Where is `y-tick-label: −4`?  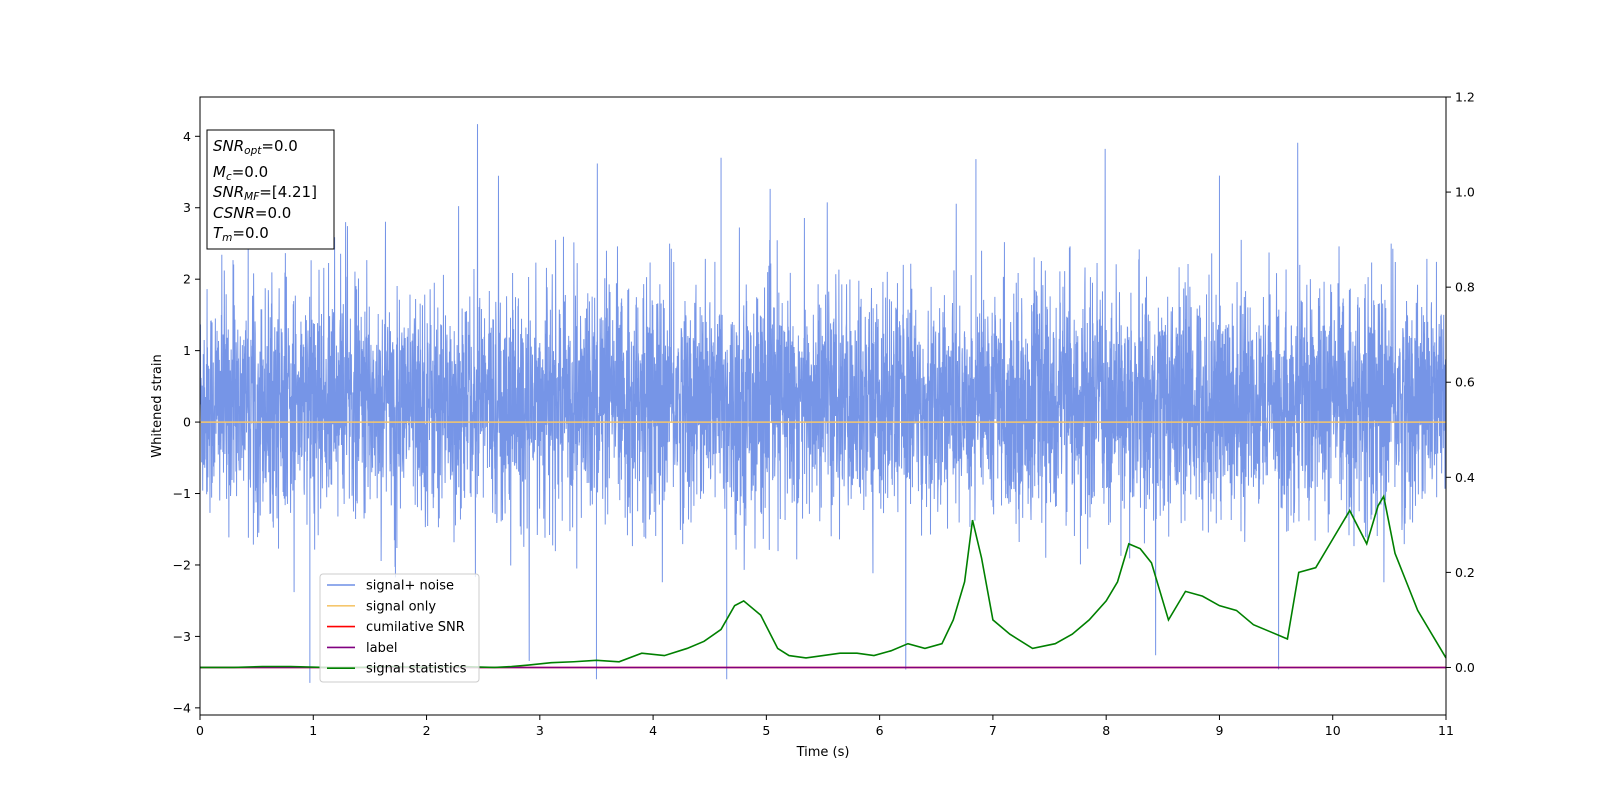 y-tick-label: −4 is located at coordinates (182, 707).